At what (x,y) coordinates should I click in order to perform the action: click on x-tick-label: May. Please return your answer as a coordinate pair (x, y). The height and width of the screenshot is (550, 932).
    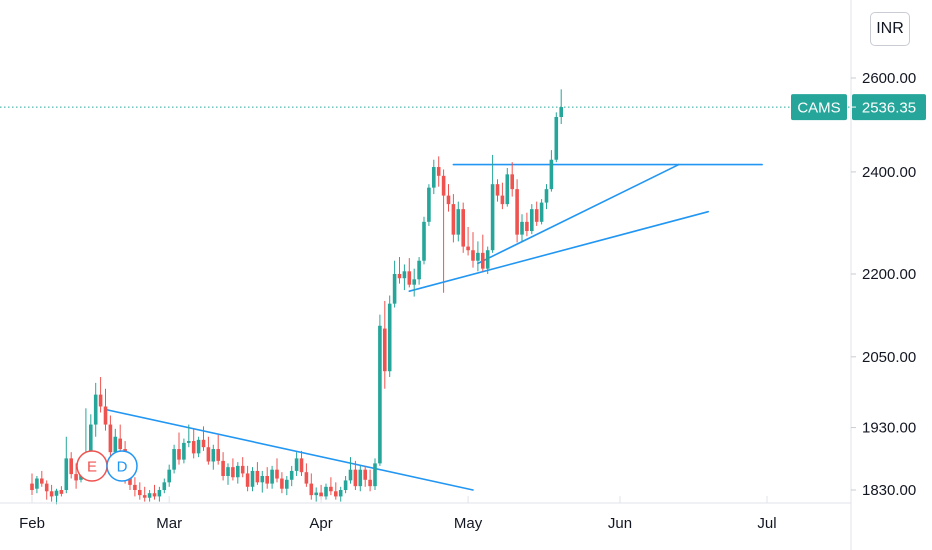
    Looking at the image, I should click on (468, 523).